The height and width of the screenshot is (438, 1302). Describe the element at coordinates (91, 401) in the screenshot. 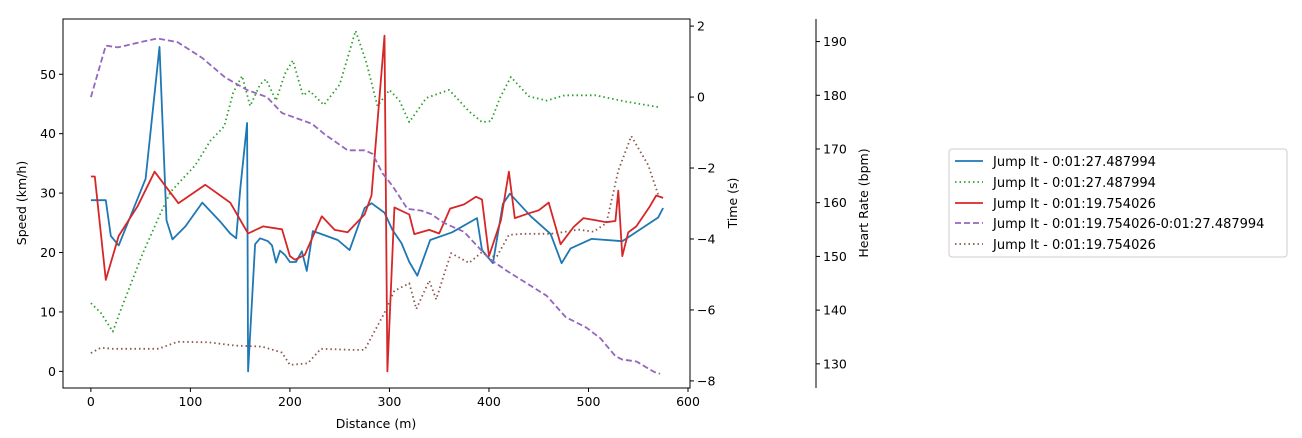

I see `x-tick-label: 0` at that location.